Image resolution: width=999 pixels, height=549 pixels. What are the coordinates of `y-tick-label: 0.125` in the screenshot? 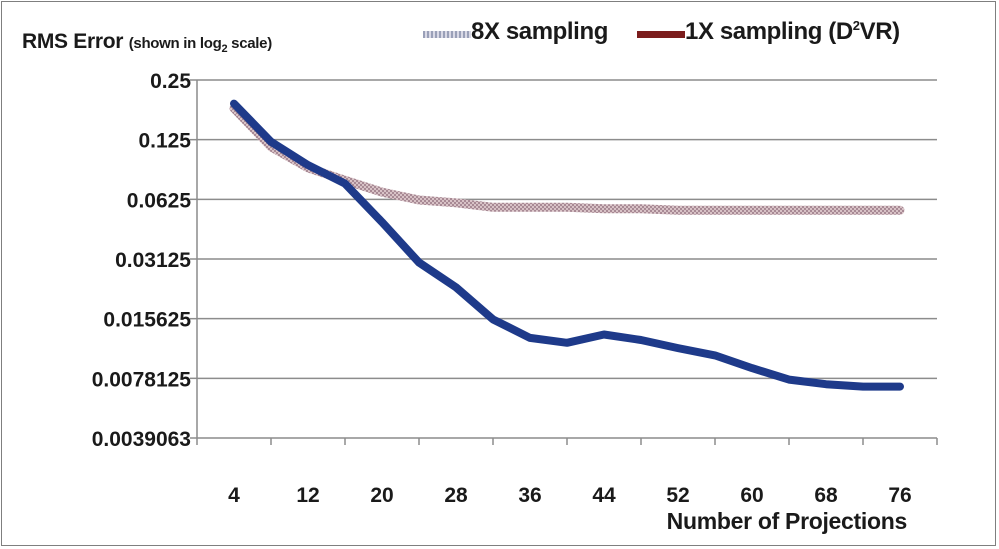 It's located at (164, 141).